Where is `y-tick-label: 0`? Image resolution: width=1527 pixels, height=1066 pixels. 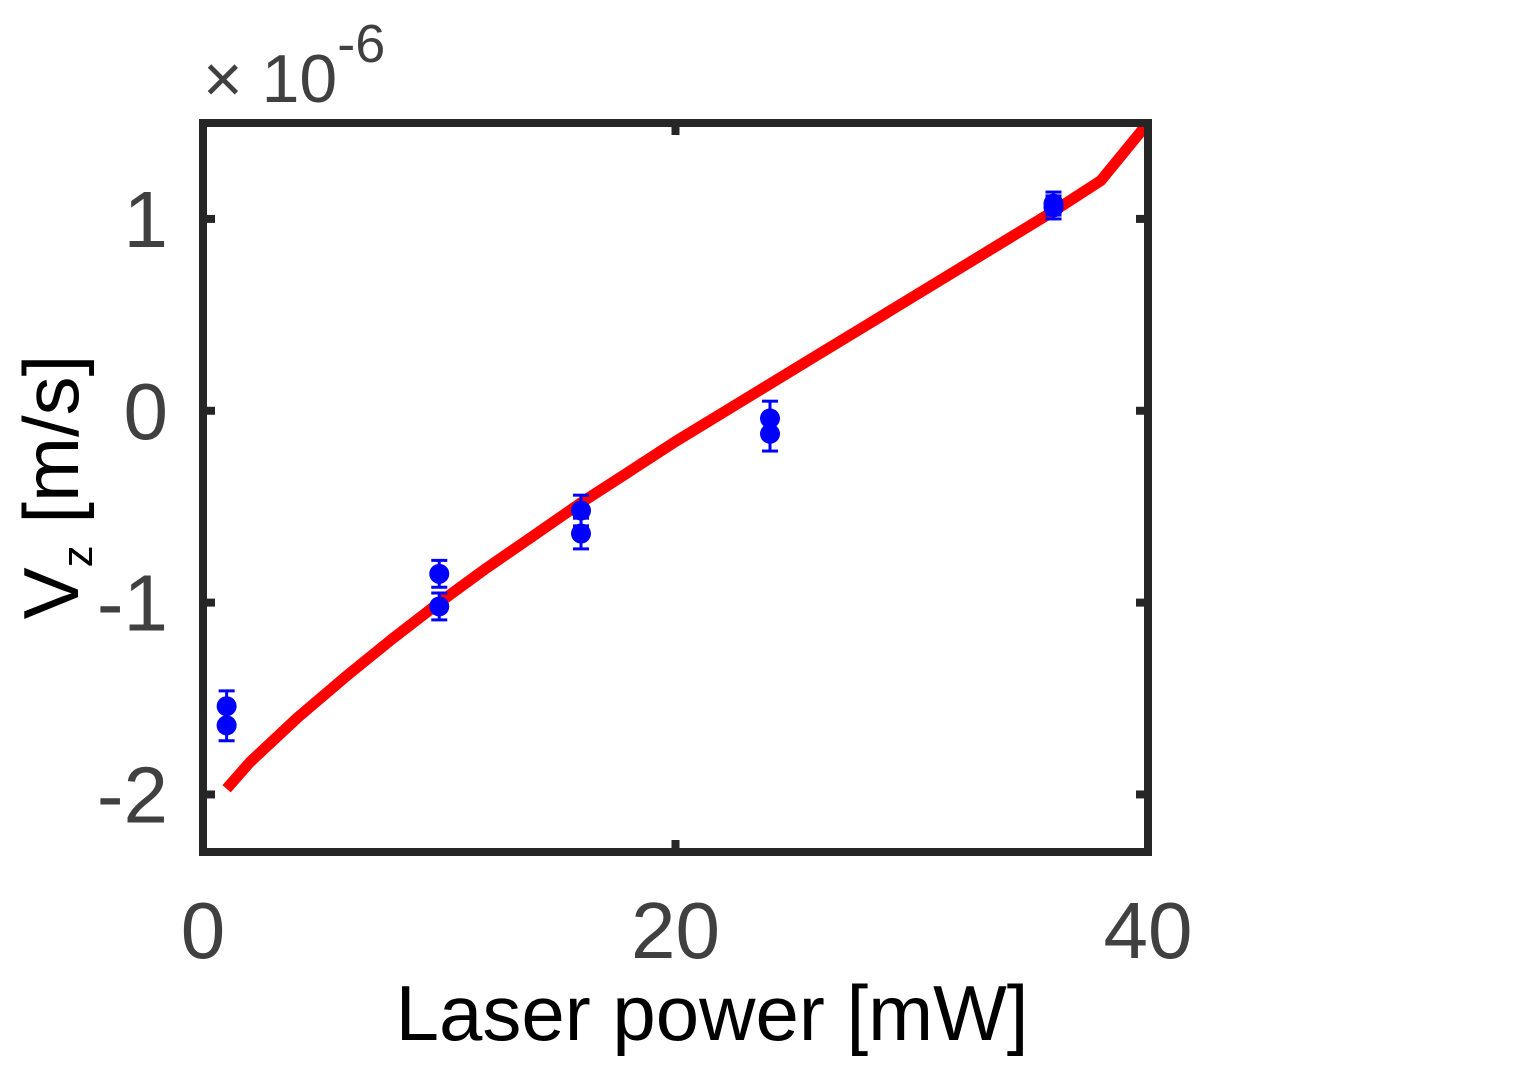
y-tick-label: 0 is located at coordinates (146, 411).